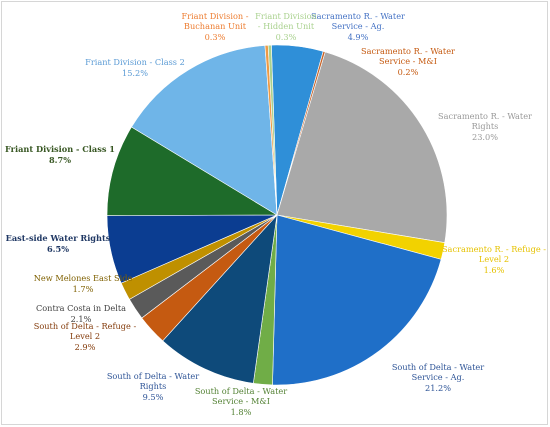 The height and width of the screenshot is (427, 550). I want to click on slice-label-south-of-delta-water-service-ag: South of Delta - Water Service - Ag. 21.2%, so click(438, 377).